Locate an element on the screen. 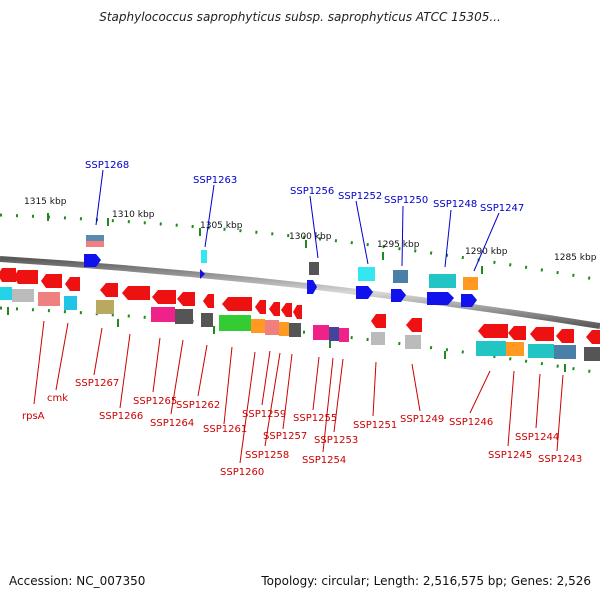 This screenshot has width=600, height=600. forward-strand-features is located at coordinates (281, 271).